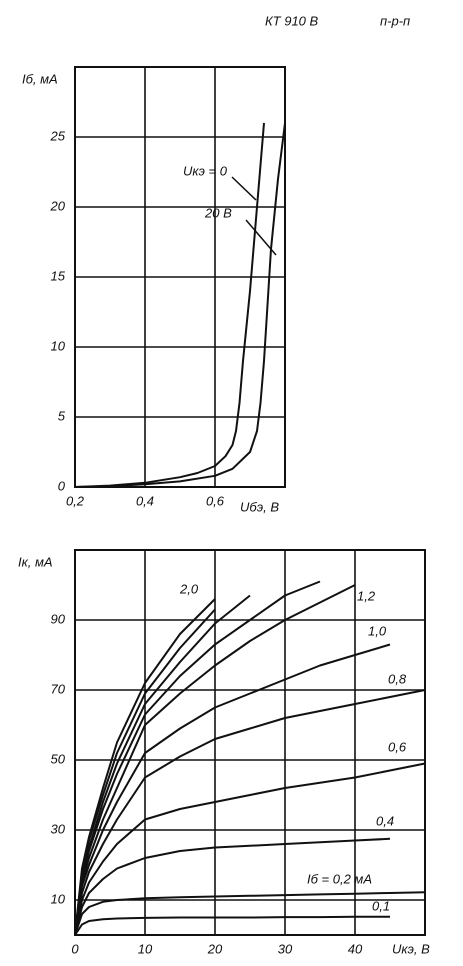  Describe the element at coordinates (366, 595) in the screenshot. I see `series-label: 1,2` at that location.